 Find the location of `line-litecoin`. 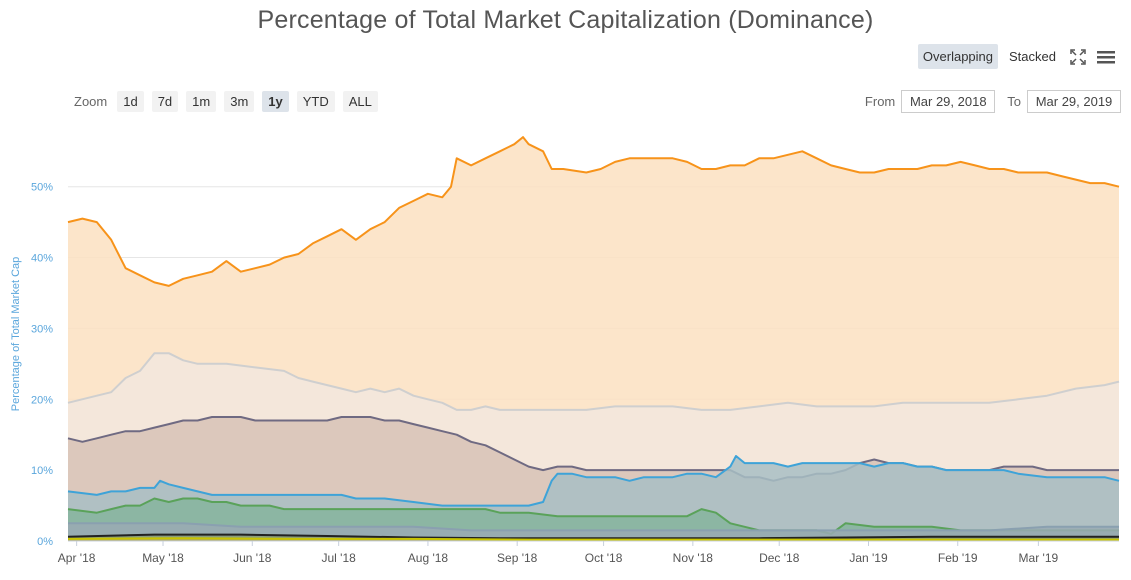

line-litecoin is located at coordinates (593, 536).